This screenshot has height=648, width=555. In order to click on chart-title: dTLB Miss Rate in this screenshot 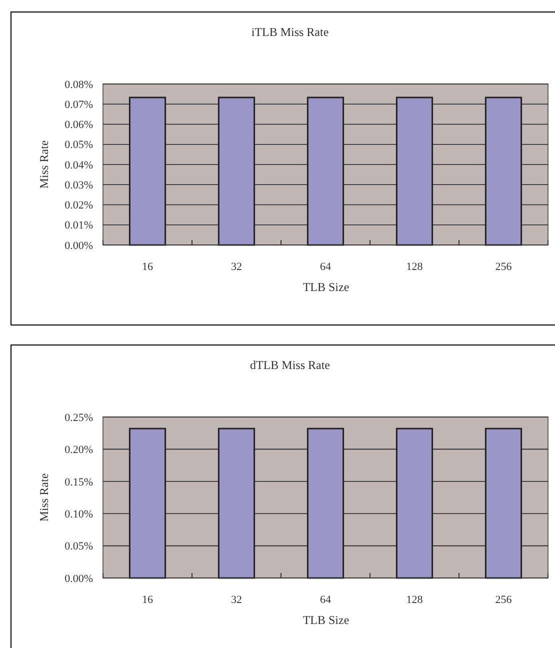, I will do `click(290, 365)`.